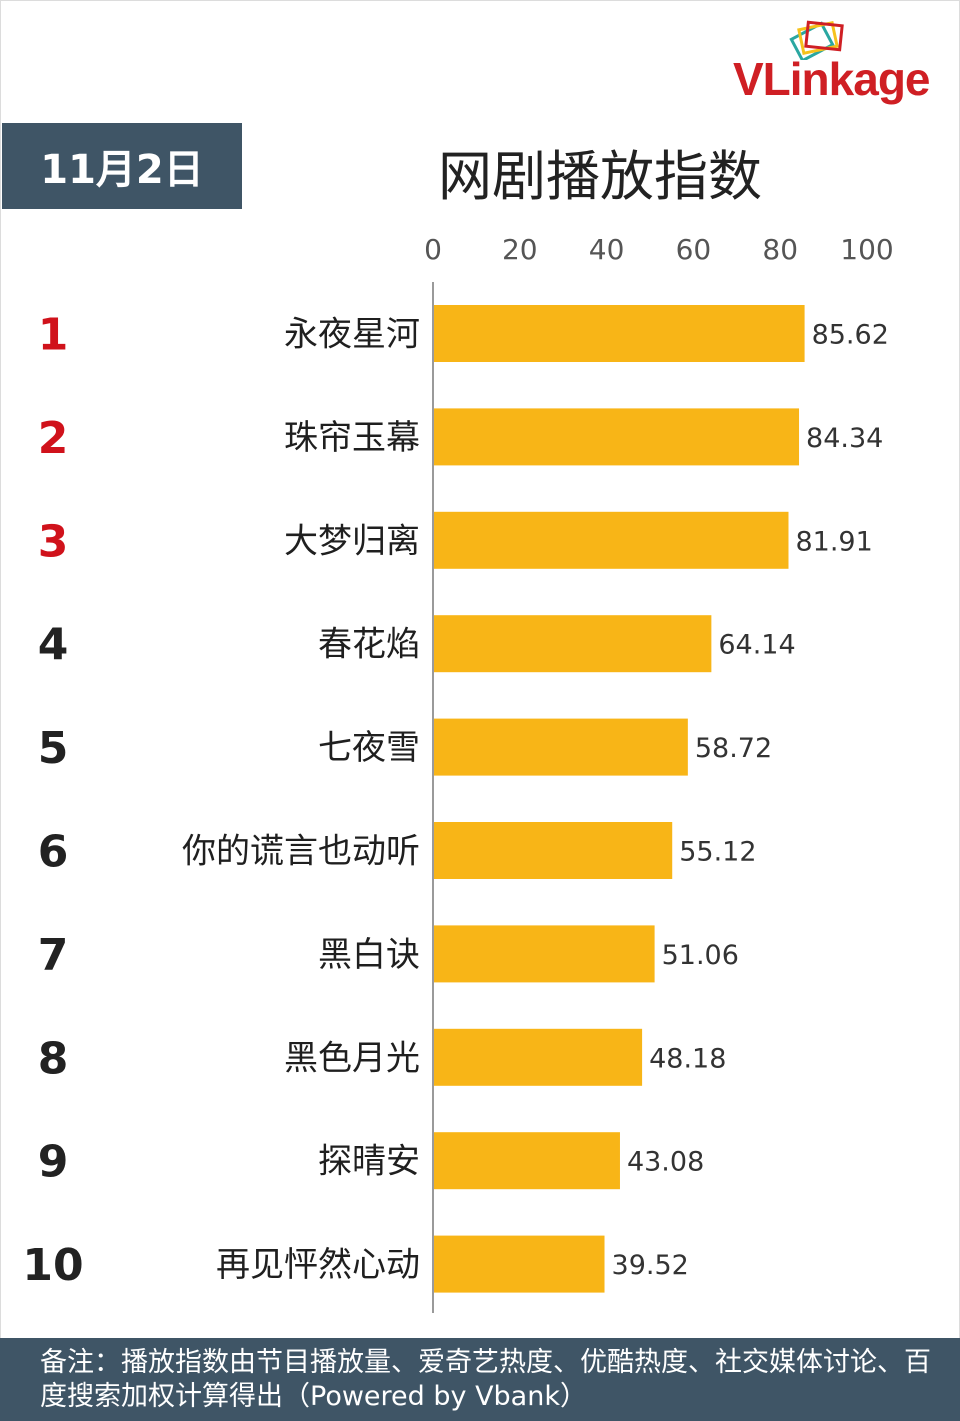 Image resolution: width=960 pixels, height=1421 pixels. What do you see at coordinates (352, 335) in the screenshot?
I see `category-label: 永夜星河` at bounding box center [352, 335].